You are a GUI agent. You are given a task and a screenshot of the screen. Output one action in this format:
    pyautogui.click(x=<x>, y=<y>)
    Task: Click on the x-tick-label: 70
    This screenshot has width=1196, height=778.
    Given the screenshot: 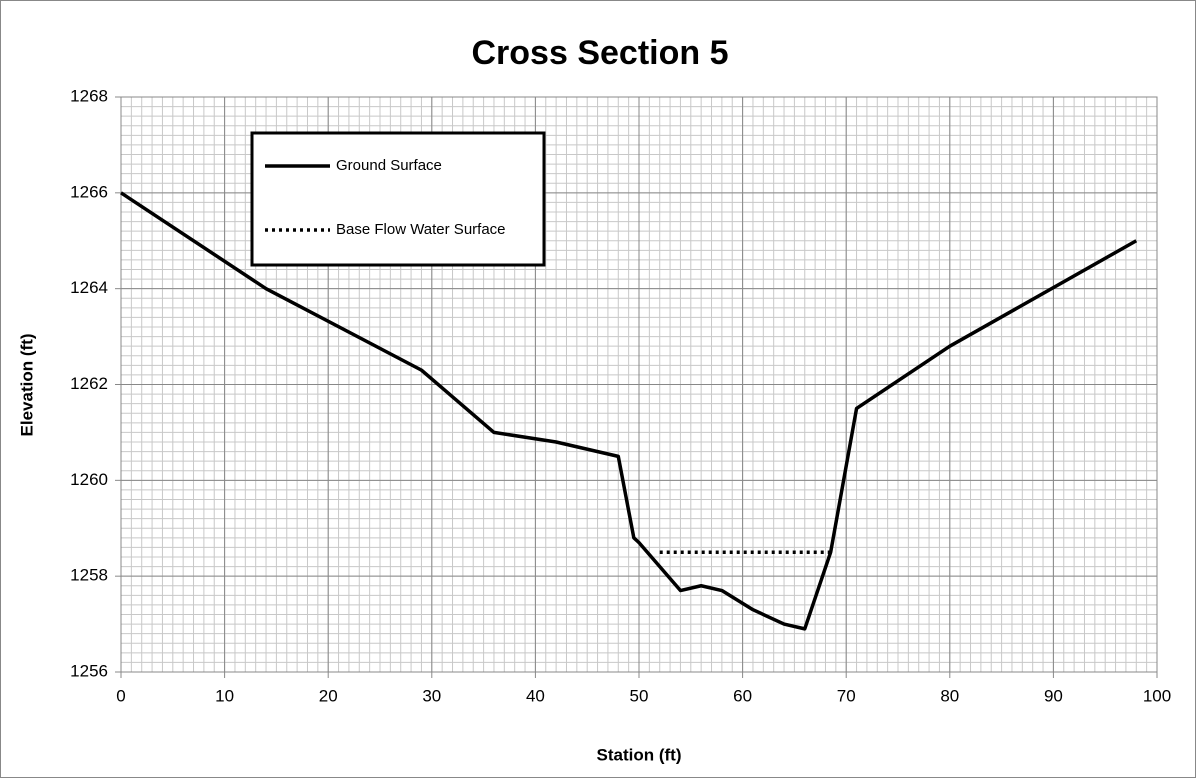 What is the action you would take?
    pyautogui.click(x=846, y=695)
    